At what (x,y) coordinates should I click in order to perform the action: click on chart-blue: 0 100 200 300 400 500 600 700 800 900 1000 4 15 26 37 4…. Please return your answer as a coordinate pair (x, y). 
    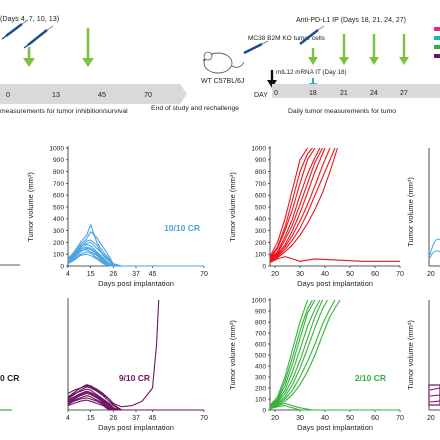
    Looking at the image, I should click on (117, 216).